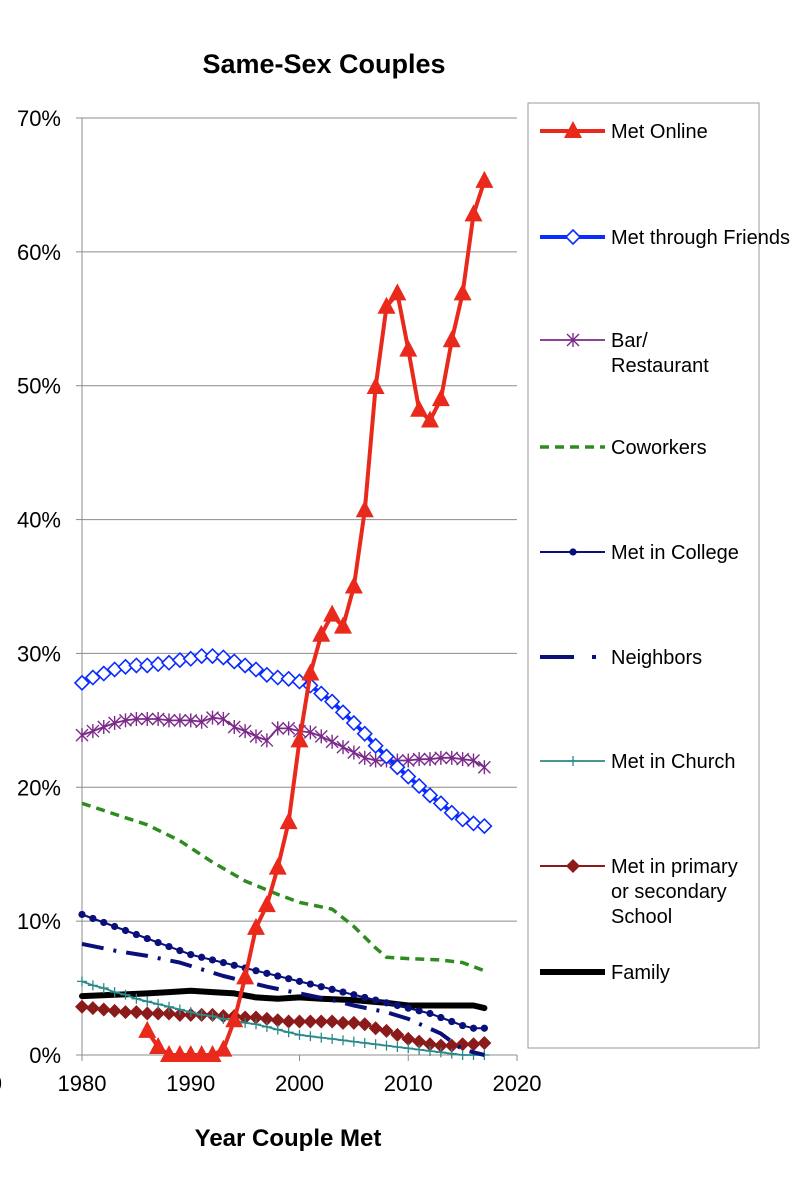 This screenshot has height=1181, width=800. Describe the element at coordinates (623, 448) in the screenshot. I see `legend-entry: Coworkers` at that location.